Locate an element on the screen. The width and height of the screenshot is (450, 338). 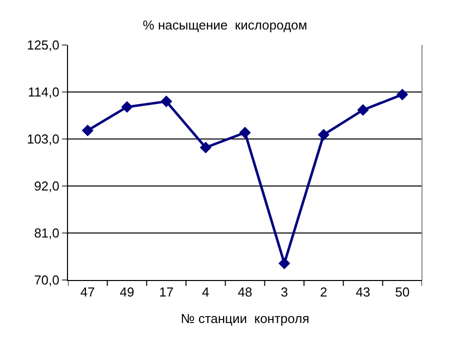
y-tick-label: 92,0 is located at coordinates (47, 186).